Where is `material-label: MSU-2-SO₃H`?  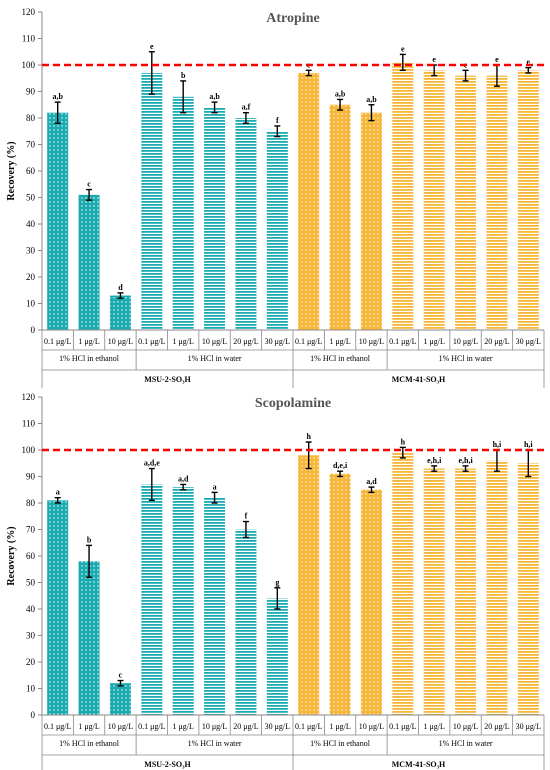
material-label: MSU-2-SO₃H is located at coordinates (167, 379).